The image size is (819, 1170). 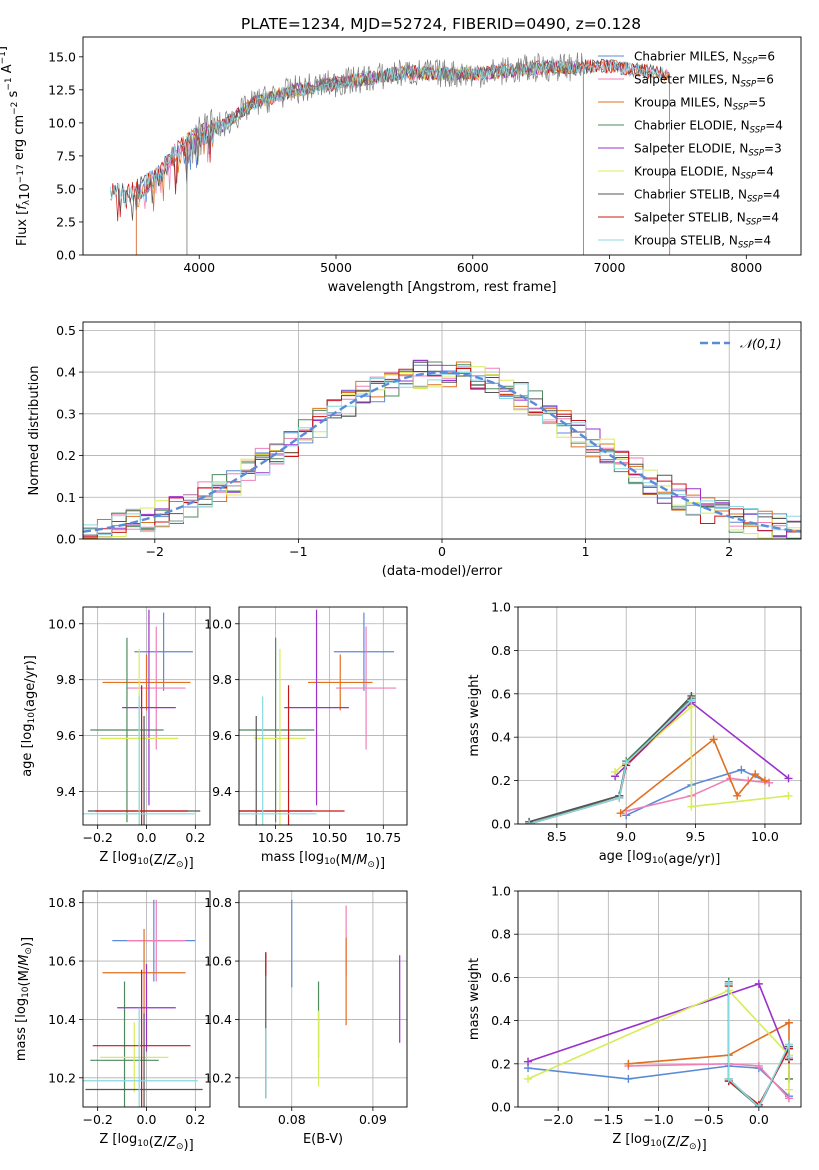 What do you see at coordinates (608, 1119) in the screenshot?
I see `x-tick-label: −1.5` at bounding box center [608, 1119].